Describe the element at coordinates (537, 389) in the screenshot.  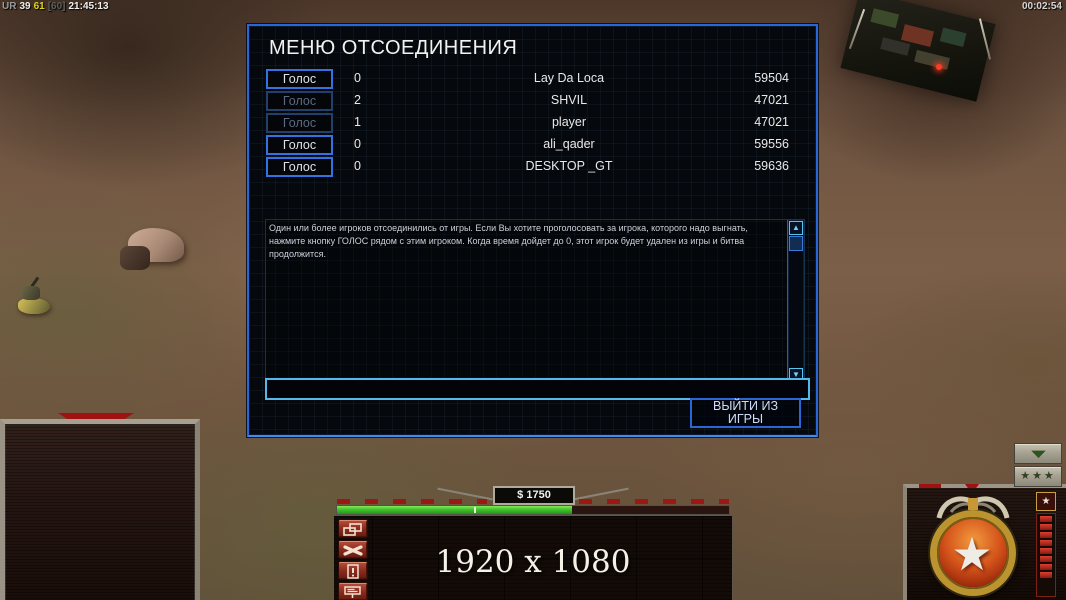
I see `chat-input` at that location.